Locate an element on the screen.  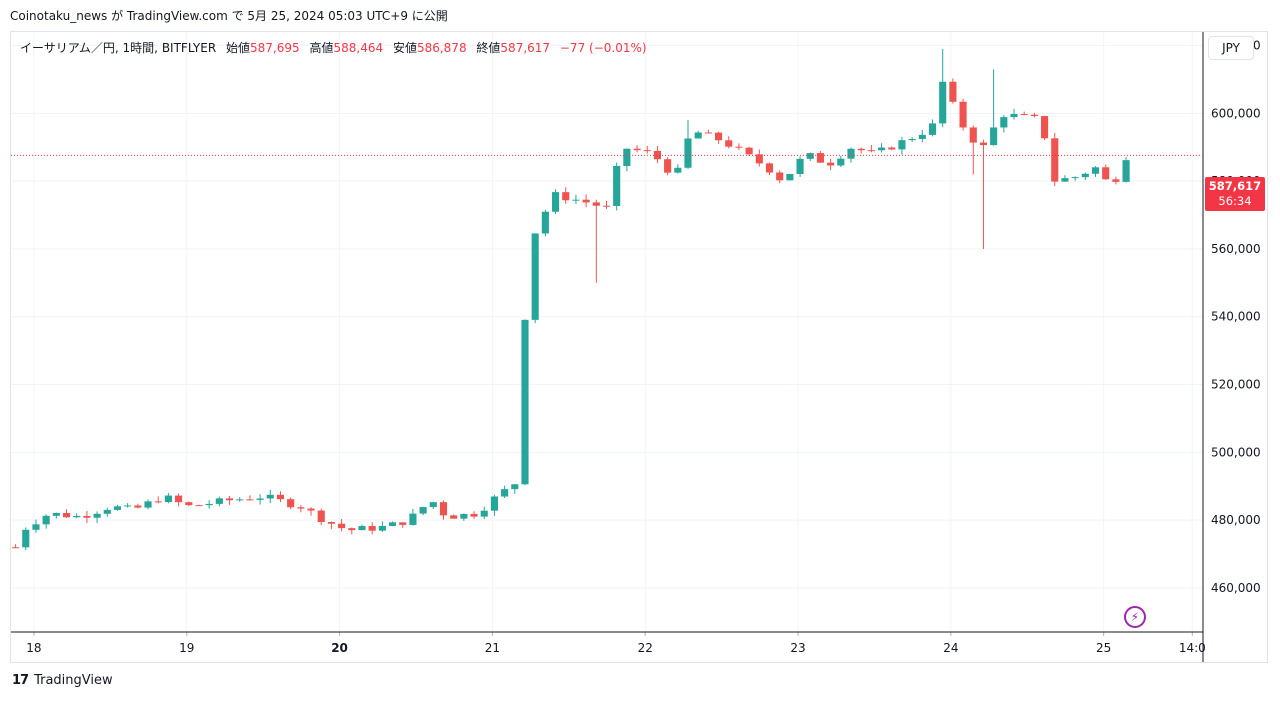
y-tick-label: 460,000 is located at coordinates (1236, 588).